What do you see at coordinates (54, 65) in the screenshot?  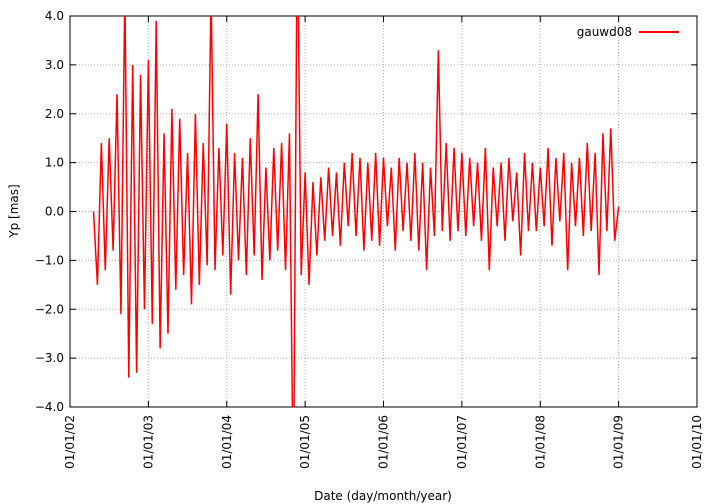 I see `y-tick-label: 3.0` at bounding box center [54, 65].